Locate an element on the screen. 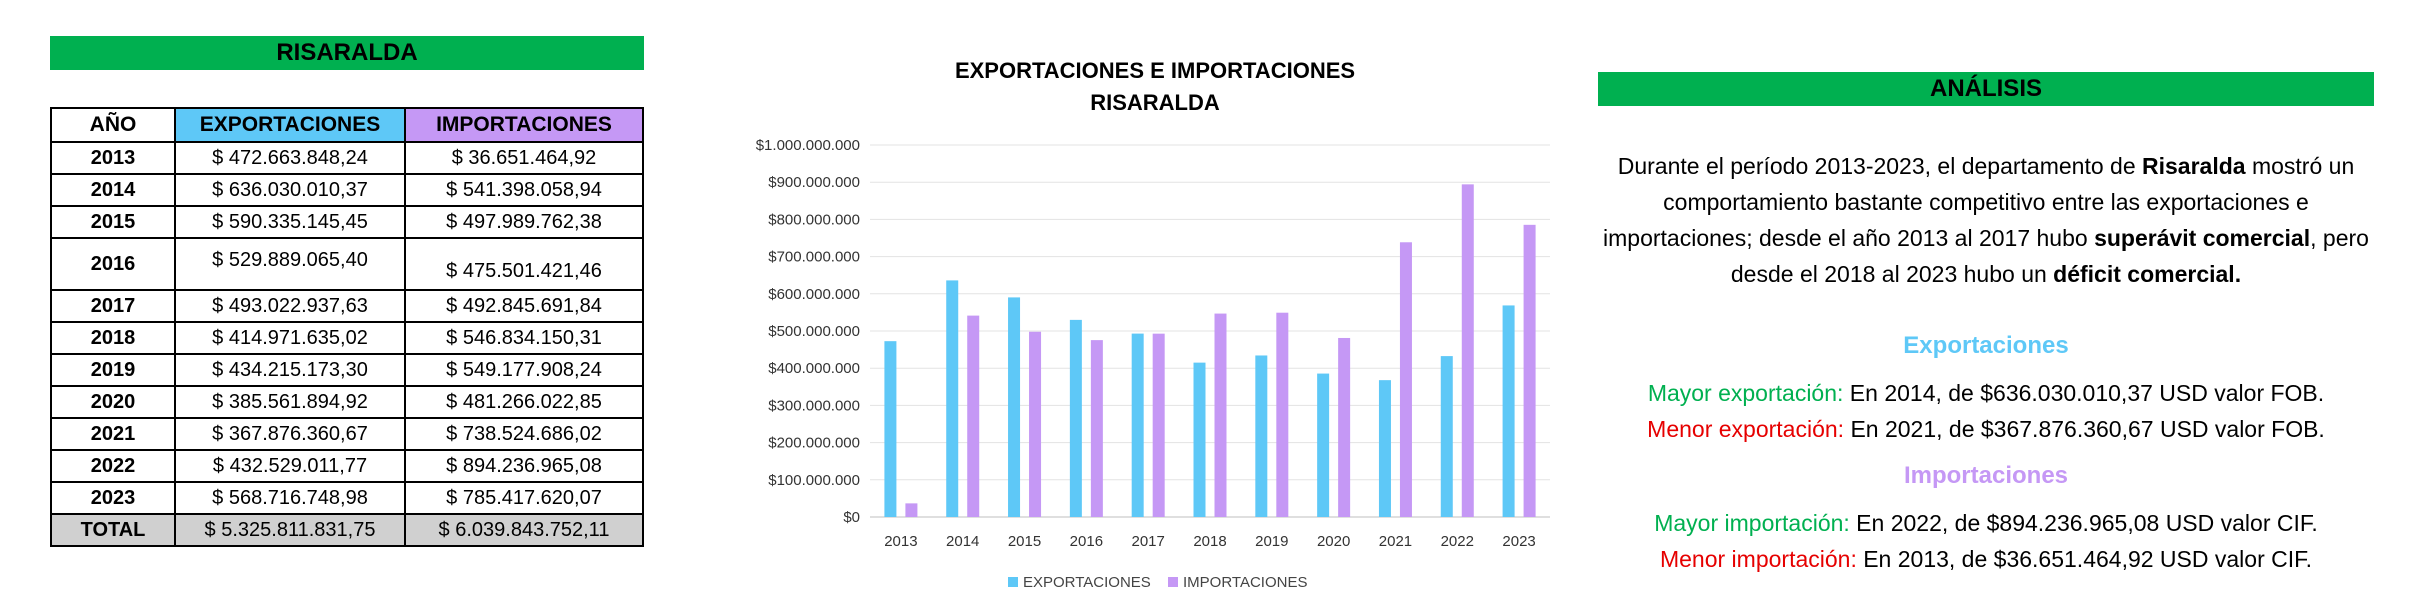  row-year: 2019 is located at coordinates (113, 370).